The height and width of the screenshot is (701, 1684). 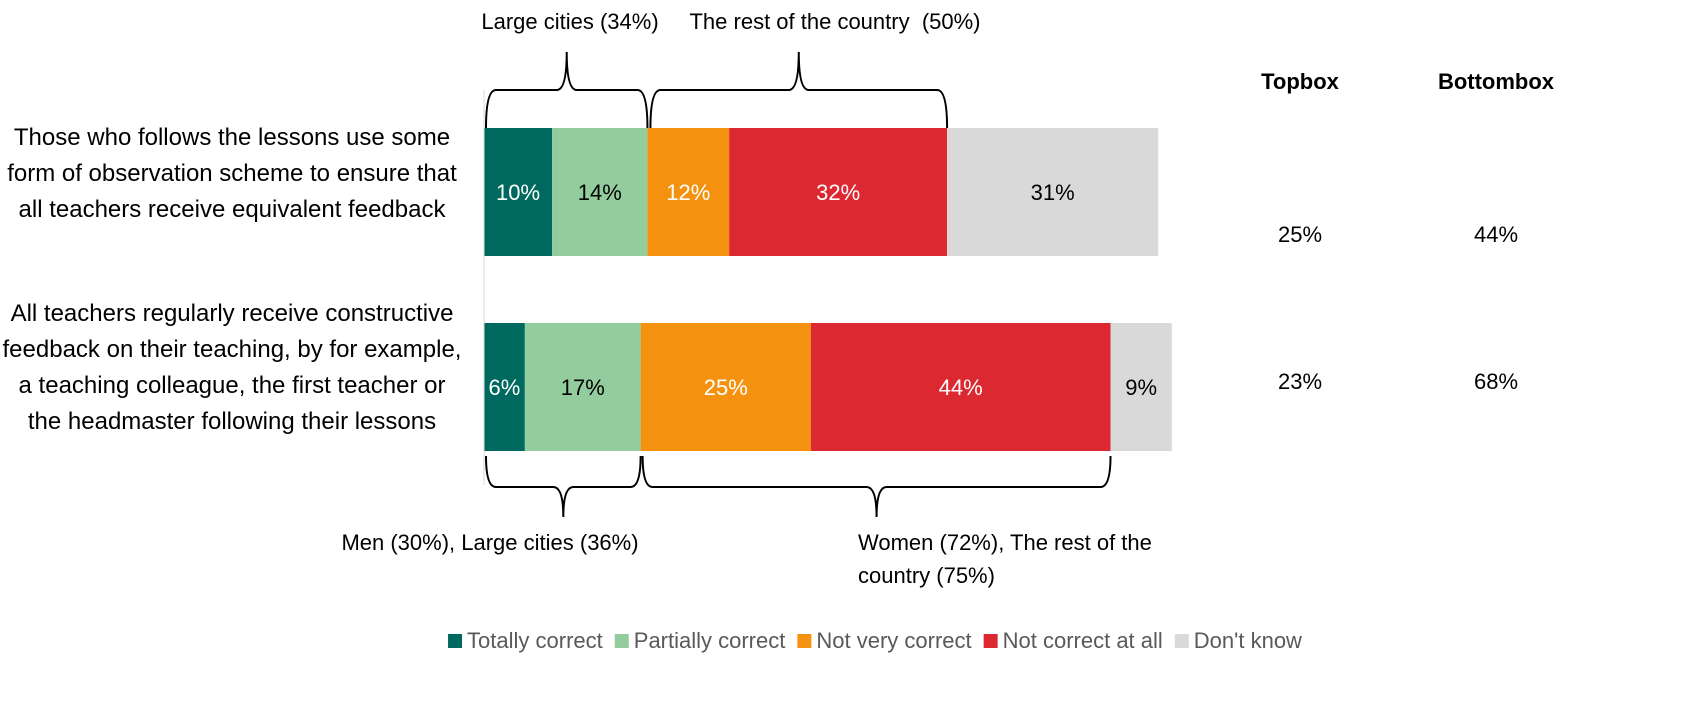 What do you see at coordinates (1300, 234) in the screenshot?
I see `summary-value: 25%` at bounding box center [1300, 234].